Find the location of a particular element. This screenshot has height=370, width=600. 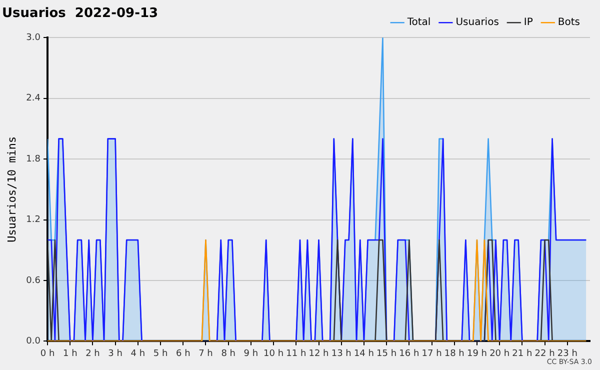

x-tick-label: 22 h is located at coordinates (544, 353).